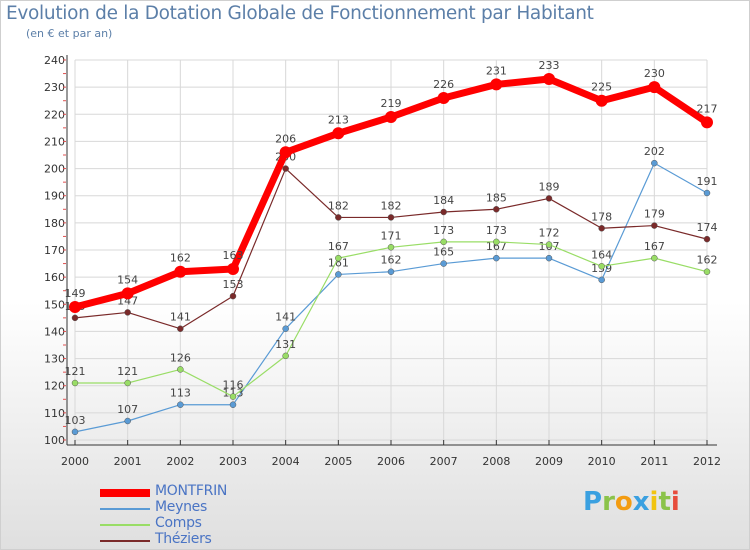 This screenshot has height=550, width=750. I want to click on data-label-thziers: 178, so click(601, 216).